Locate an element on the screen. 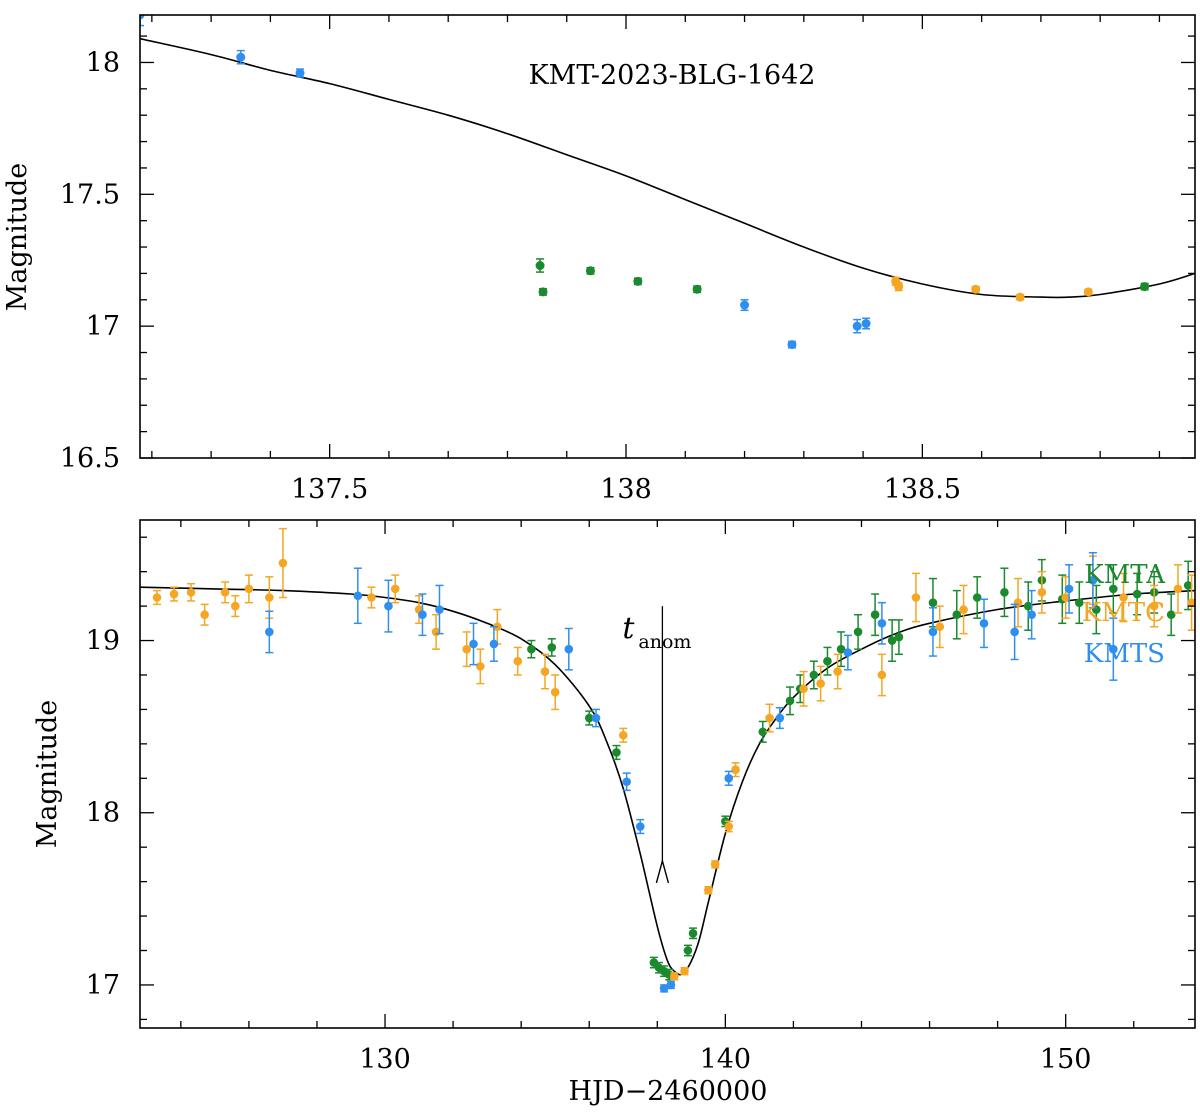 This screenshot has width=1200, height=1112. top-x-tick-label: 137.5 is located at coordinates (329, 489).